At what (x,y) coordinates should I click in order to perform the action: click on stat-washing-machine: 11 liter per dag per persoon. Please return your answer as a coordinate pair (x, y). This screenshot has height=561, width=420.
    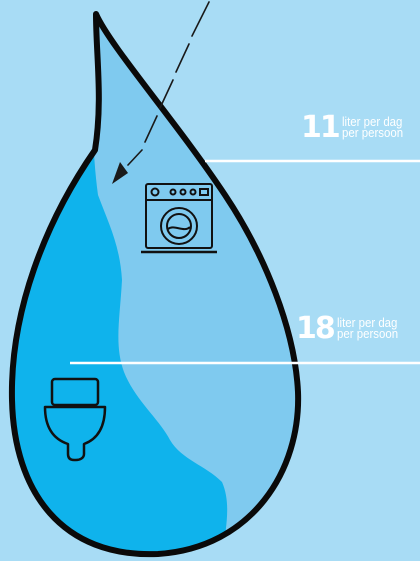
    Looking at the image, I should click on (356, 128).